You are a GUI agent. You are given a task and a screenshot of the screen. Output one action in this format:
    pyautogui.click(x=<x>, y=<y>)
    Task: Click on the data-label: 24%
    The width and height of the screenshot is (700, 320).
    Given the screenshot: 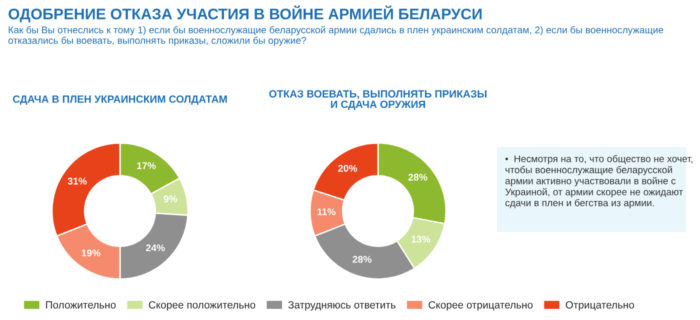 What is the action you would take?
    pyautogui.click(x=155, y=248)
    